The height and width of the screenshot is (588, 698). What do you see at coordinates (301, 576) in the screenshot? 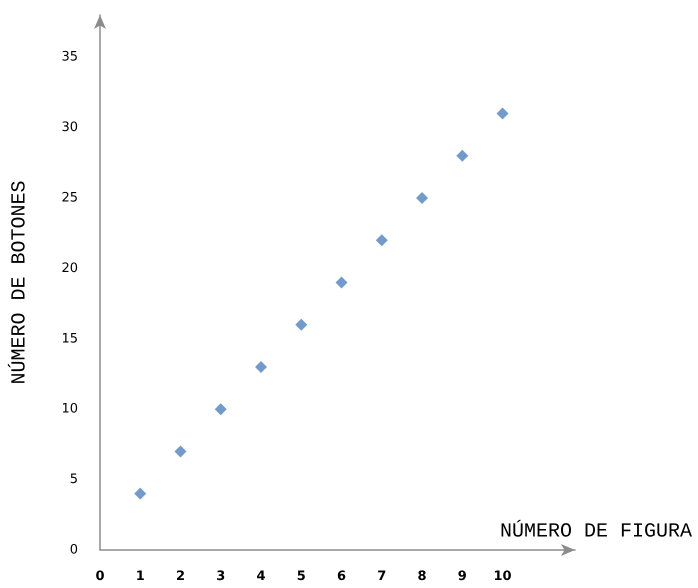
I see `x-tick-label: 5` at bounding box center [301, 576].